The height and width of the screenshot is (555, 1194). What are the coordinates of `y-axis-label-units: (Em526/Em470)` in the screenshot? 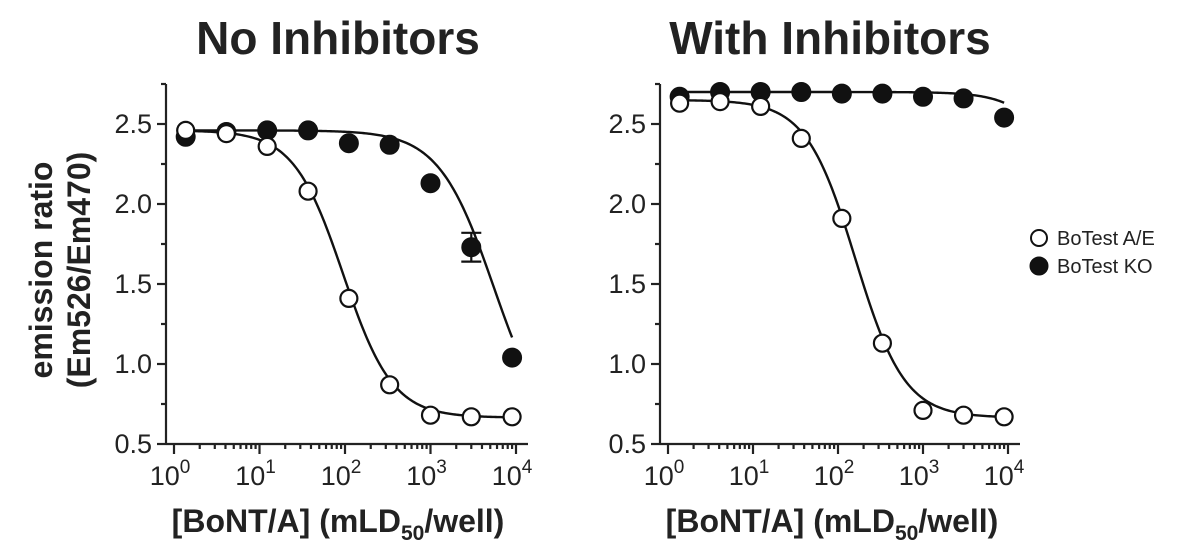 It's located at (79, 270).